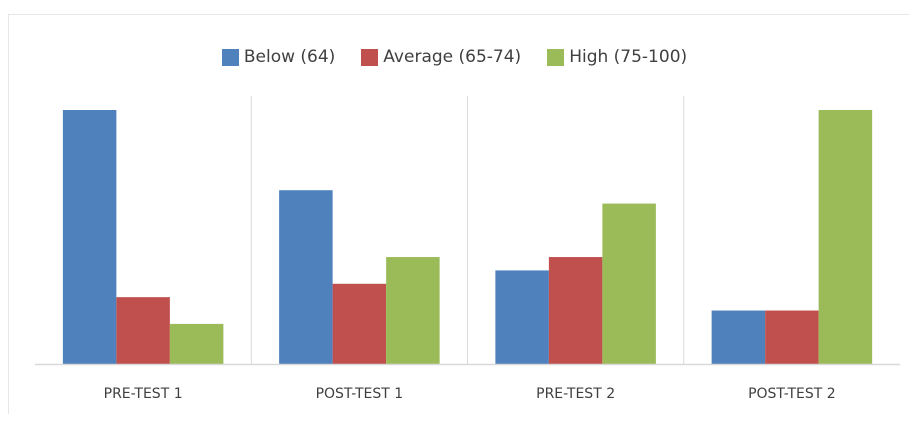  I want to click on legend-item-high: High (75-100), so click(617, 57).